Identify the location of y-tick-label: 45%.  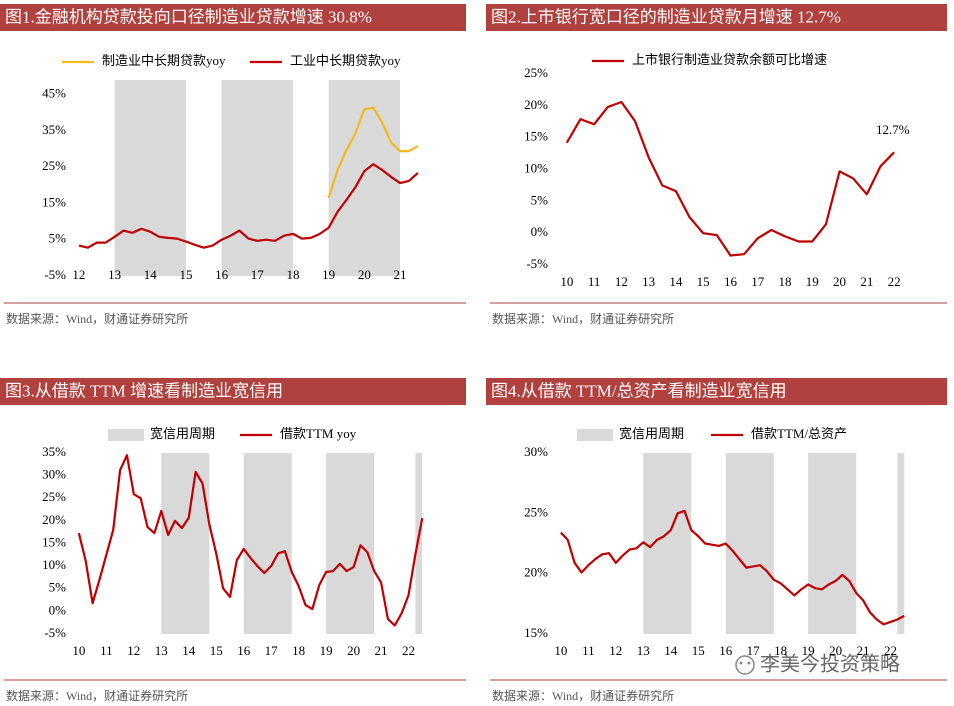
(54, 93).